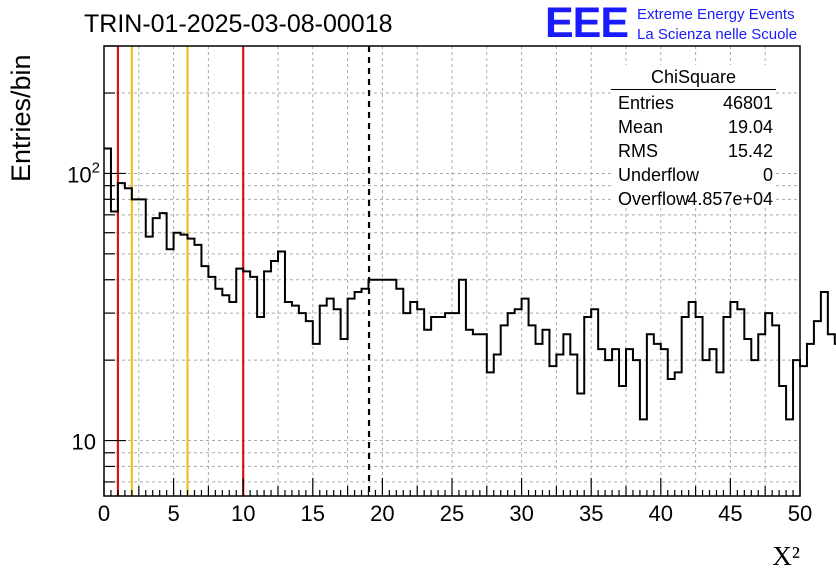 The height and width of the screenshot is (572, 836). What do you see at coordinates (786, 556) in the screenshot?
I see `x-axis-title: X²` at bounding box center [786, 556].